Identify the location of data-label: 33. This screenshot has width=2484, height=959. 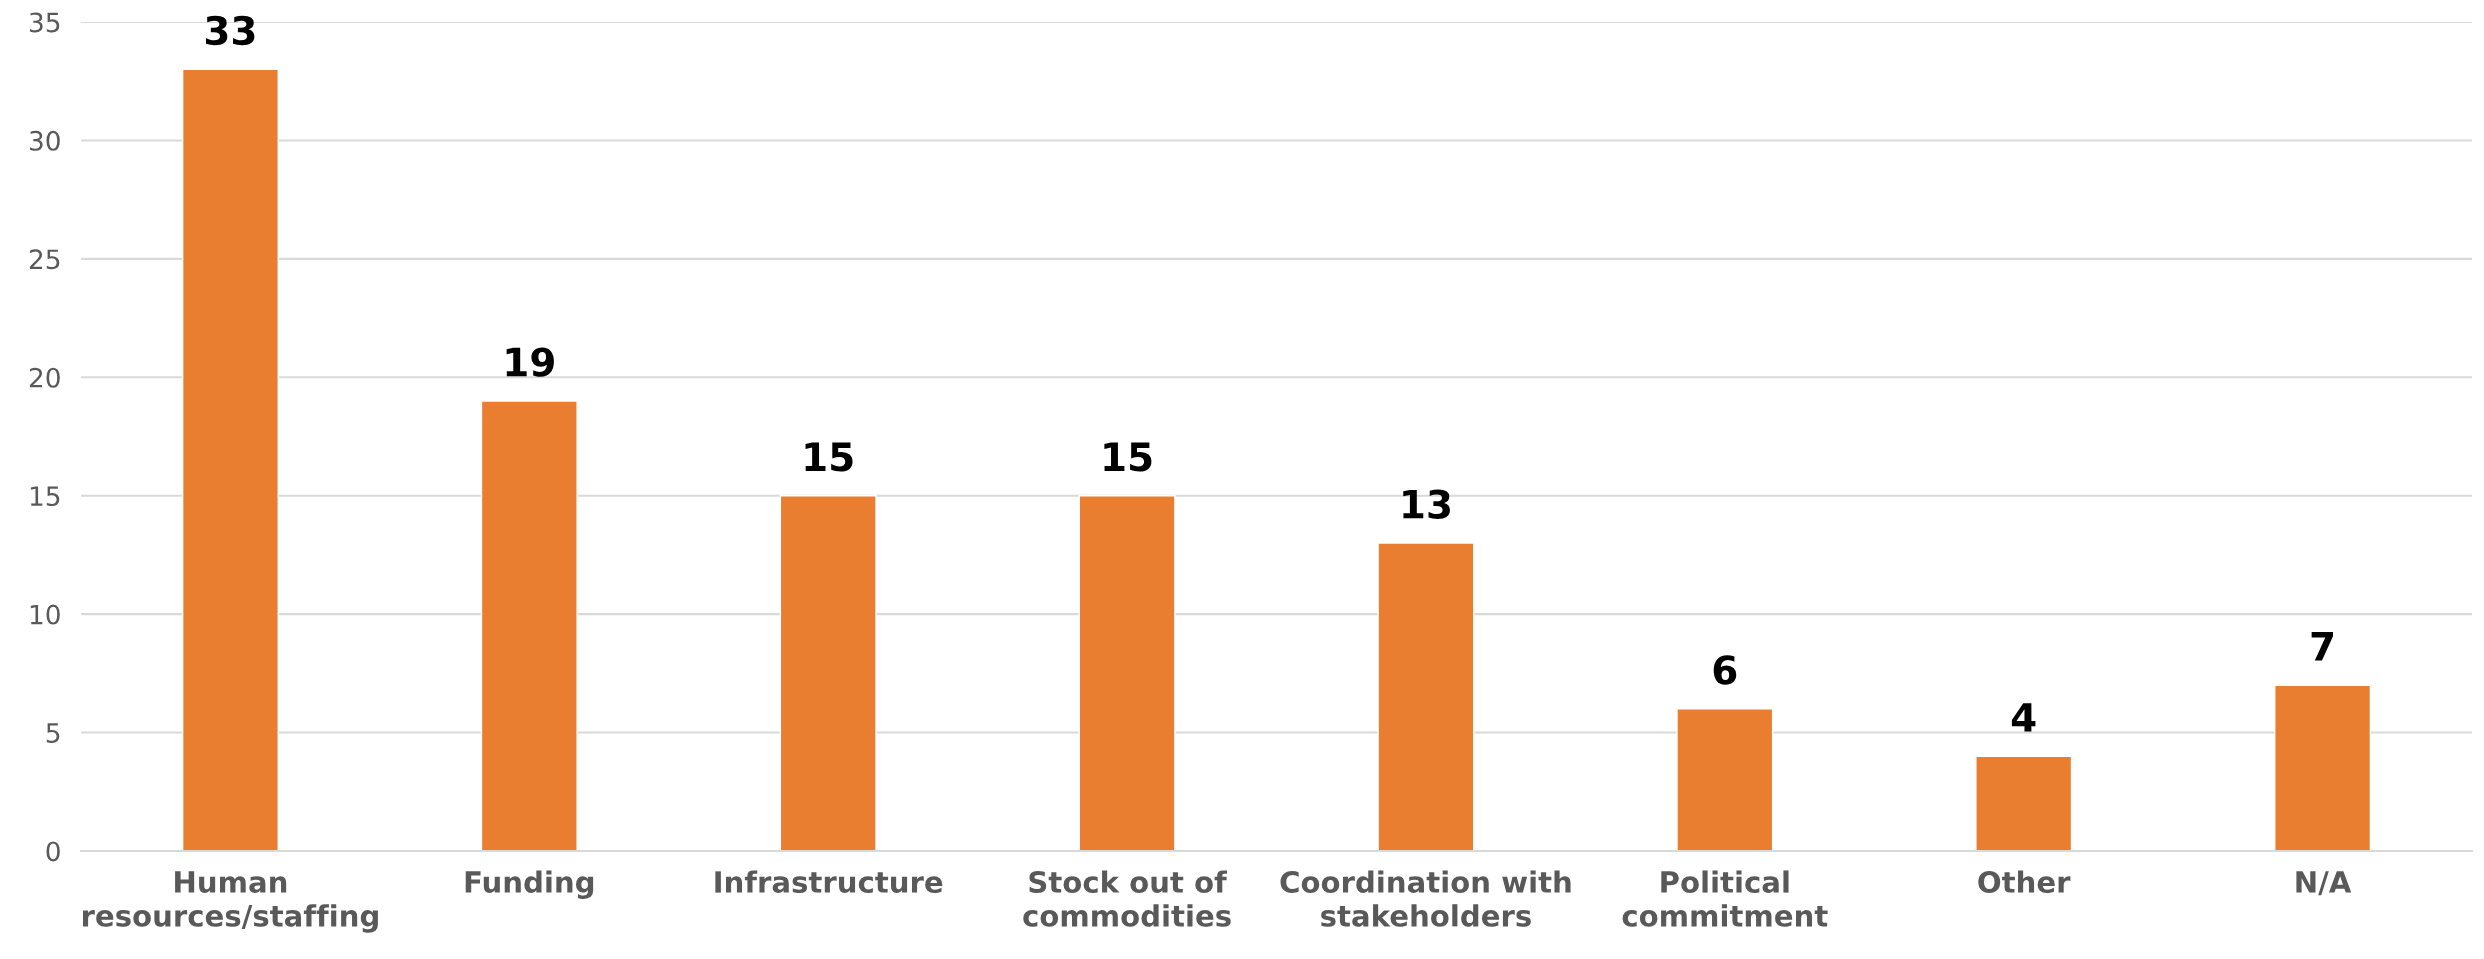
(230, 30).